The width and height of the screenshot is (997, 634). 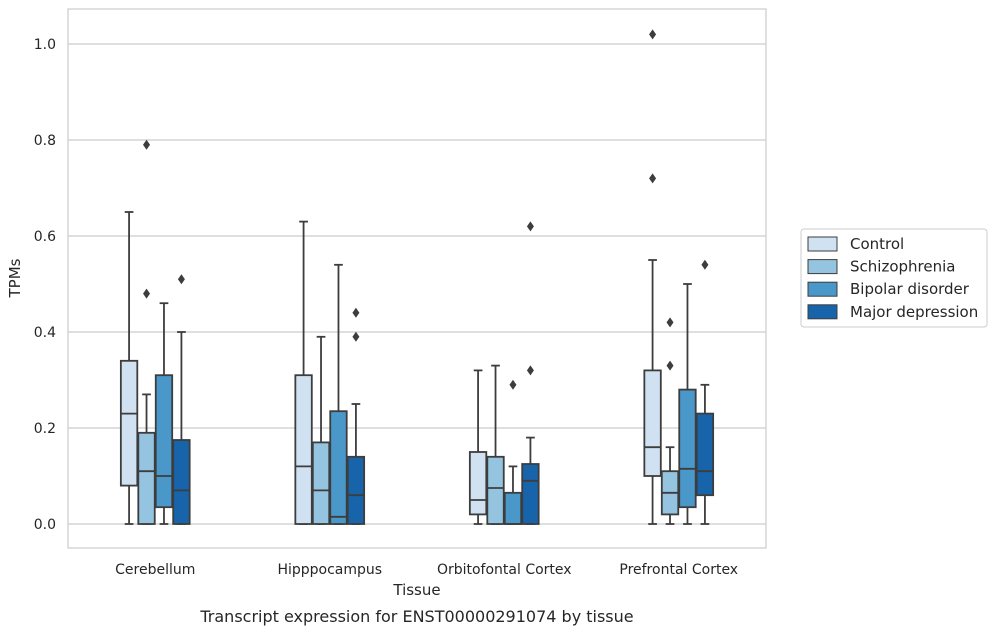 What do you see at coordinates (902, 267) in the screenshot?
I see `legend-label: Schizophrenia` at bounding box center [902, 267].